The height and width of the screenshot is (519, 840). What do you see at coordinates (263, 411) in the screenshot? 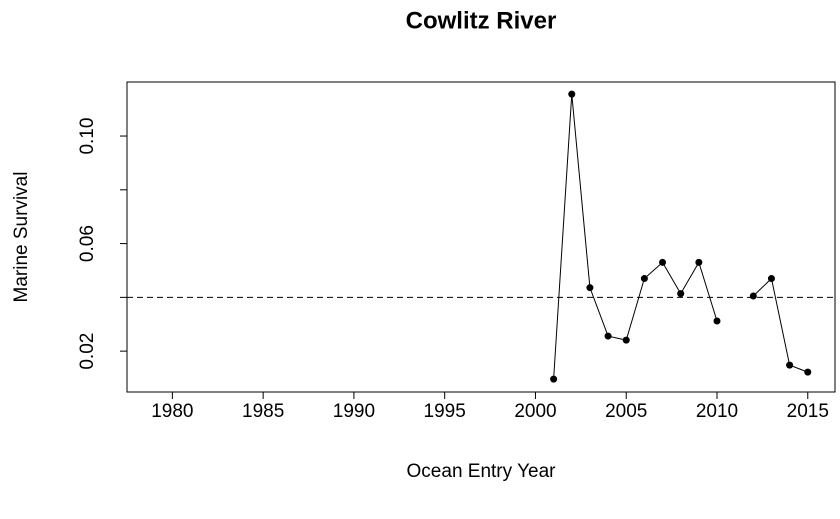
I see `x-tick-label: 1985` at bounding box center [263, 411].